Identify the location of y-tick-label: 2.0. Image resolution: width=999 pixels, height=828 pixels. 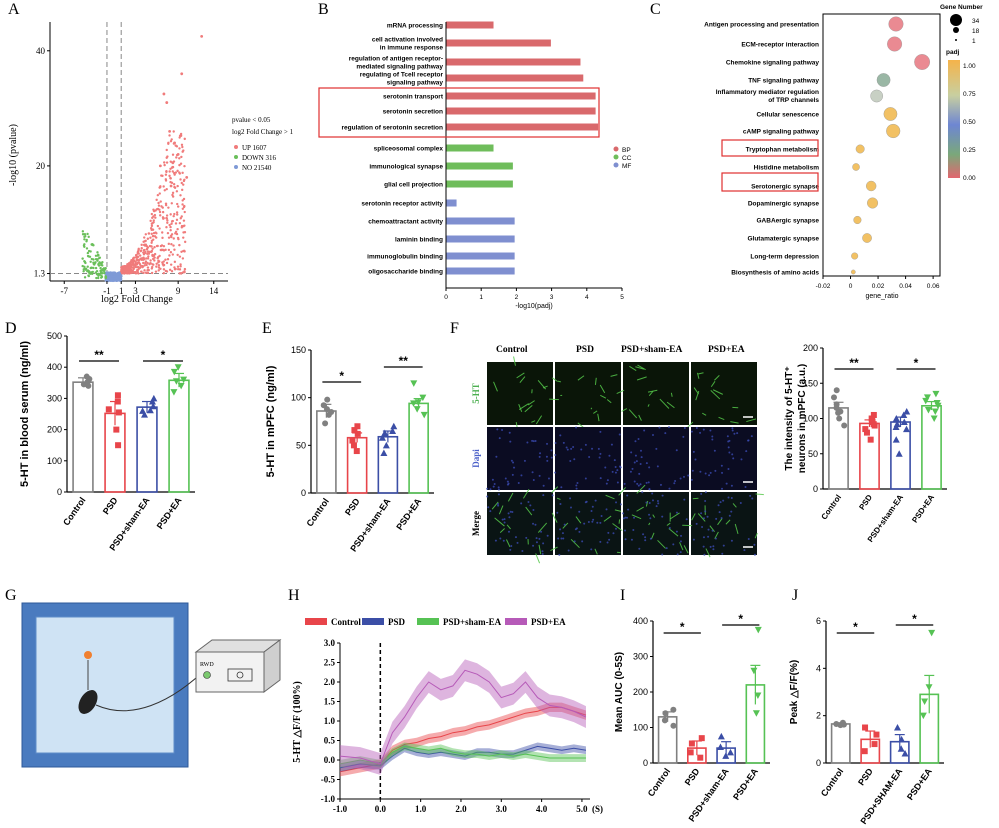
(330, 682).